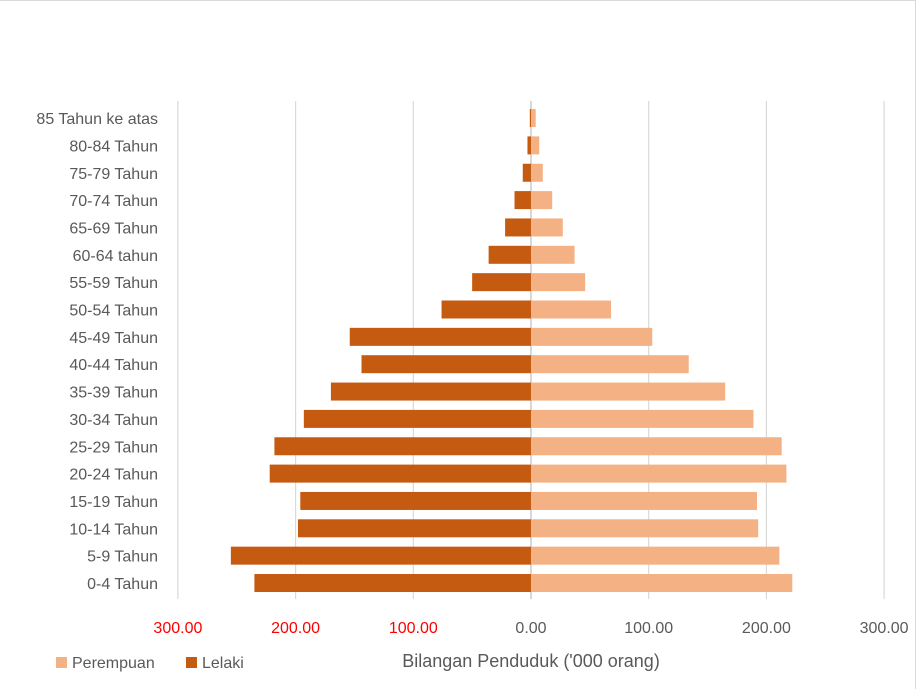  I want to click on category-label-3: 15-19 Tahun, so click(113, 502).